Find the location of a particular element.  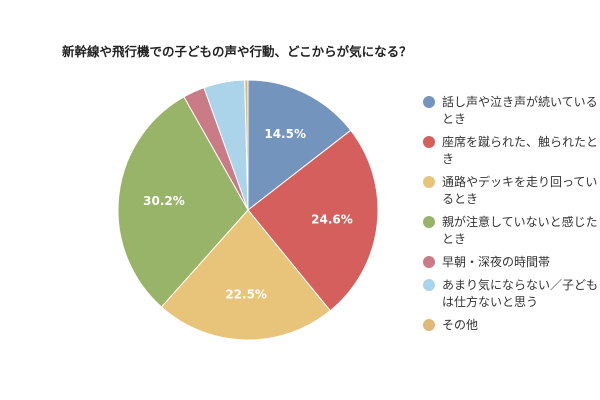

legend-item: あまり気にならない／子どもは仕方ないと思う is located at coordinates (510, 294).